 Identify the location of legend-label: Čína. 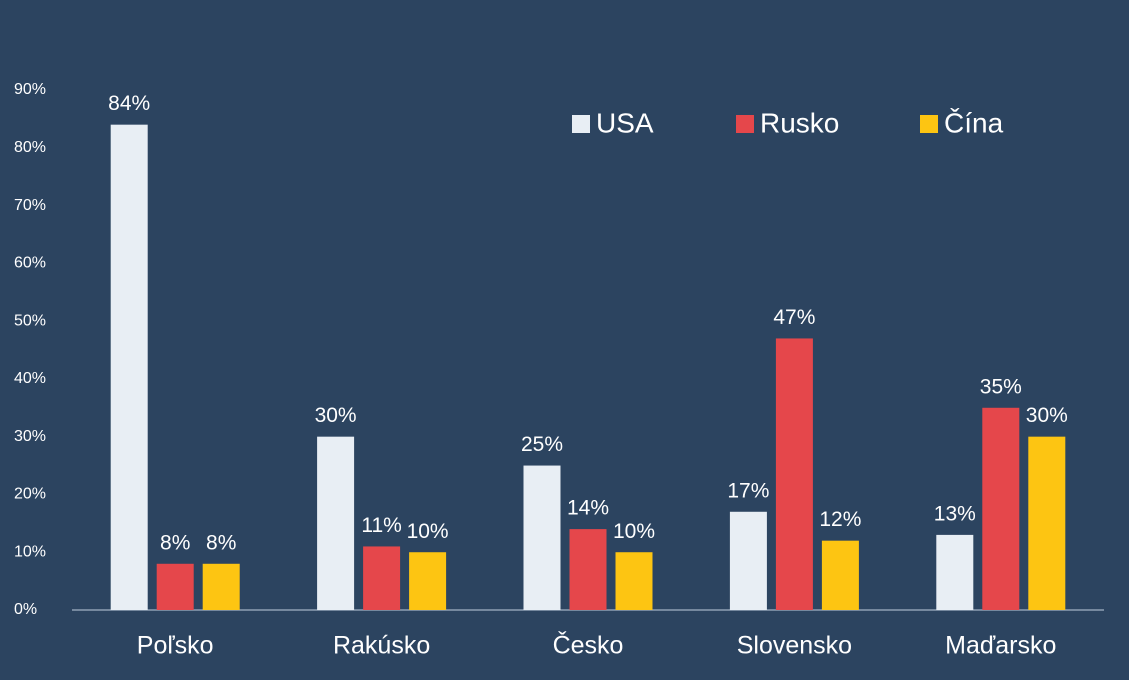
(974, 122).